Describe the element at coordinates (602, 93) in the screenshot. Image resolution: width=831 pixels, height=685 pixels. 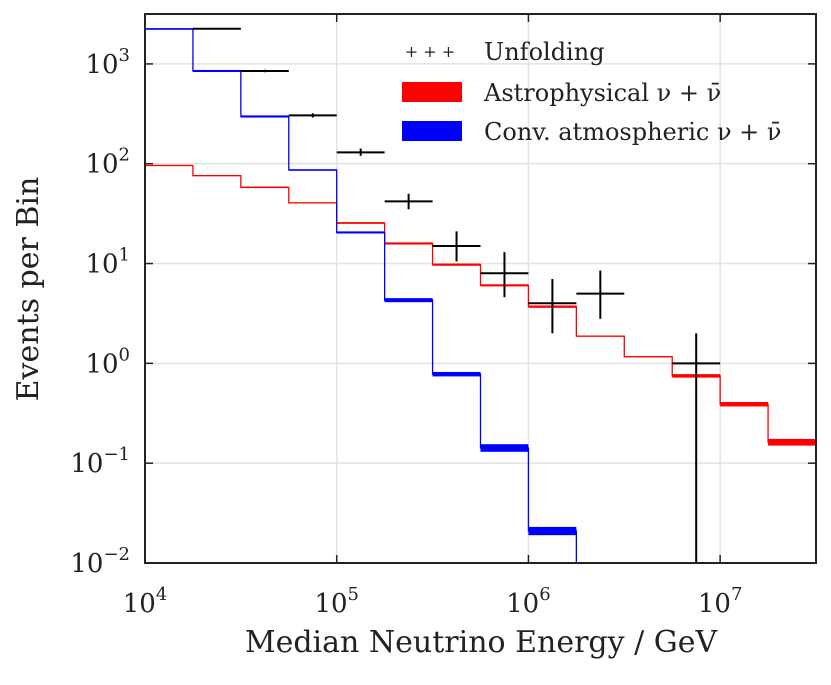
I see `legend-label-astrophysical: Astrophysical ν + ν̄` at that location.